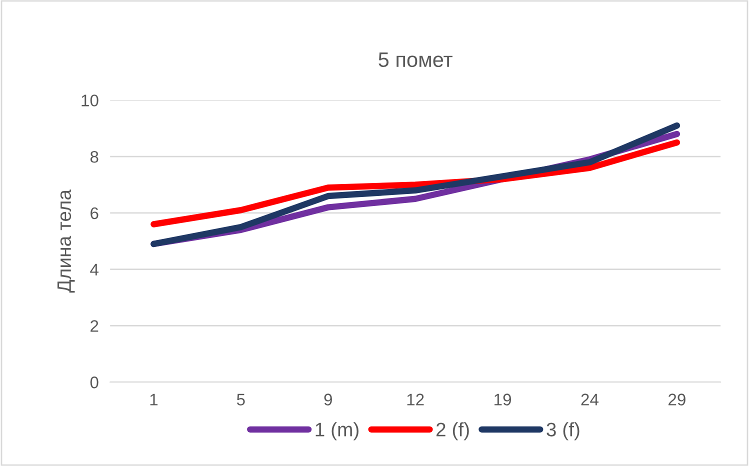 The height and width of the screenshot is (466, 749). Describe the element at coordinates (590, 400) in the screenshot. I see `x-tick-label: 24` at that location.